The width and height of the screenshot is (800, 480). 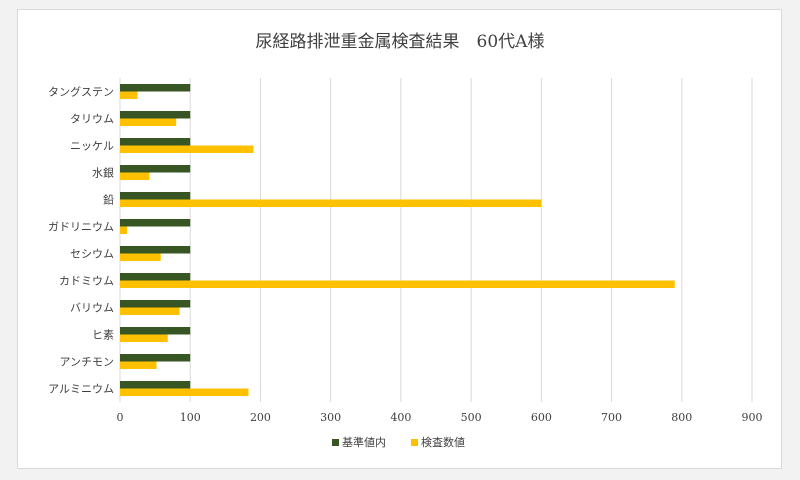 I want to click on x-tick-label: 300, so click(x=330, y=417).